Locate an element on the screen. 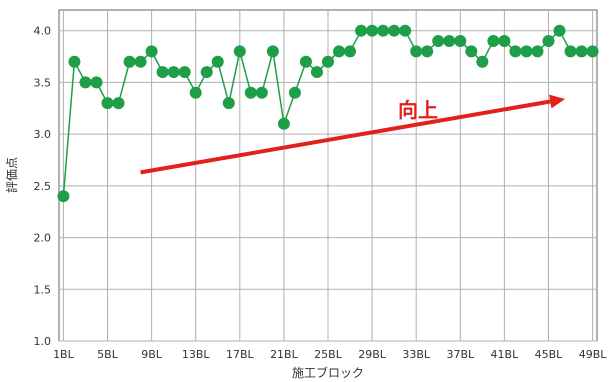 The image size is (614, 382). y-tick-label: 2.5 is located at coordinates (43, 186).